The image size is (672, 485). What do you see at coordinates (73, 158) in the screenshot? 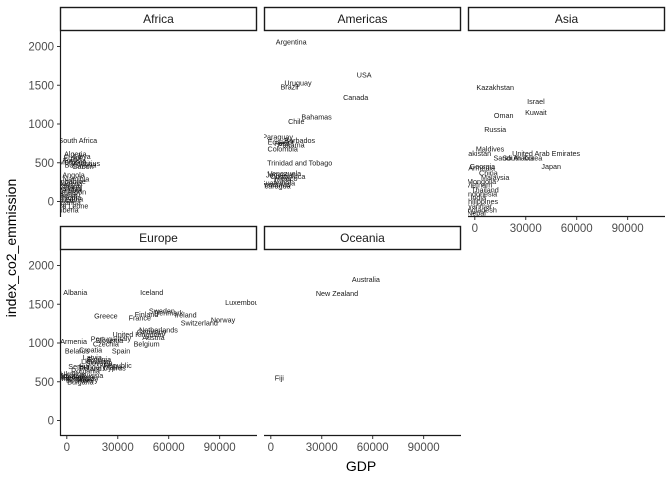
I see `point-label-africa-egypt: Egypt` at bounding box center [73, 158].